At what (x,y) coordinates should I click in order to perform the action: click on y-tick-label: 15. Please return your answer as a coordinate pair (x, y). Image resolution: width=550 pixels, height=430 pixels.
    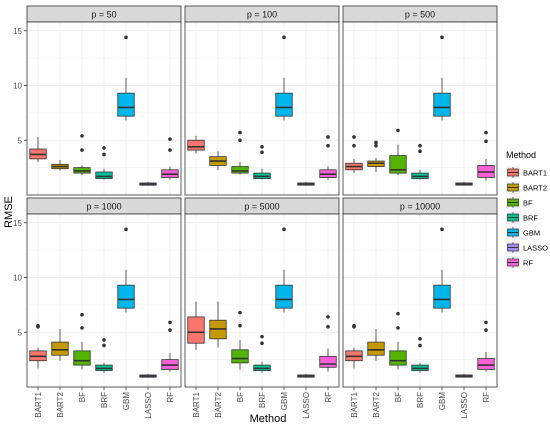
    Looking at the image, I should click on (17, 31).